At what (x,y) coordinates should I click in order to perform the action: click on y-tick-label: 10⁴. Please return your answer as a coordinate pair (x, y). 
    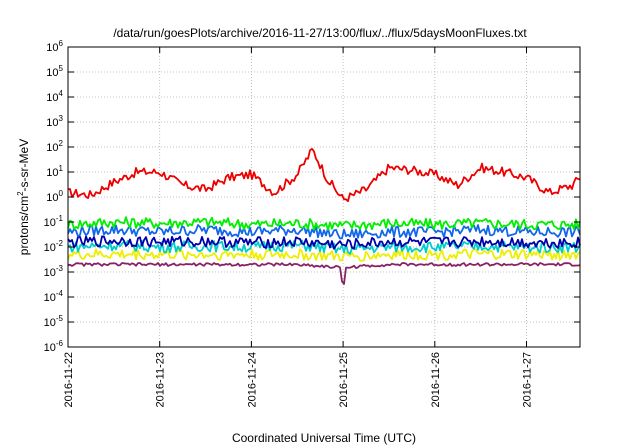
    Looking at the image, I should click on (54, 96).